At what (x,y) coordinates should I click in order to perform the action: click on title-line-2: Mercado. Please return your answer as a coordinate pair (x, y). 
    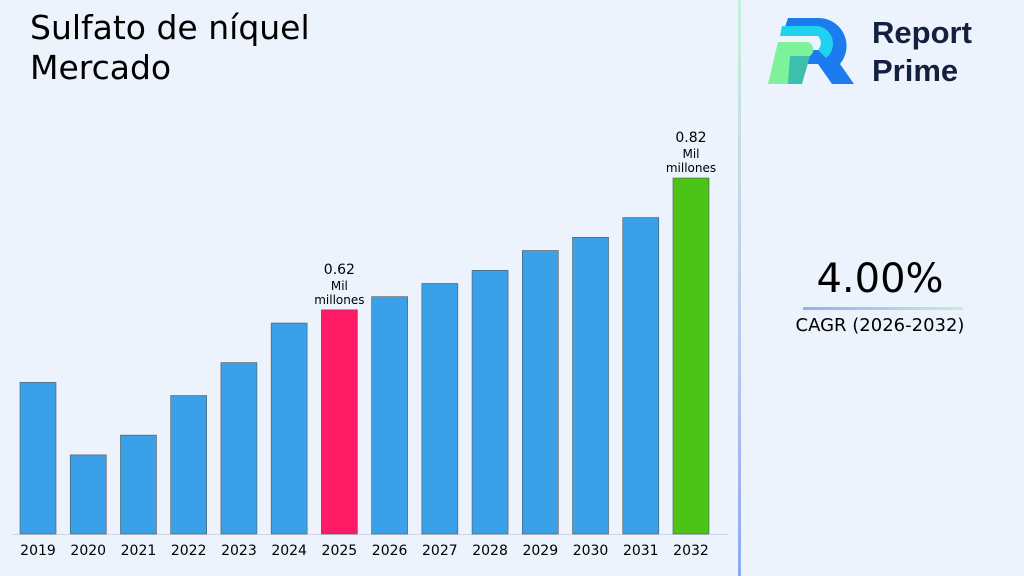
    Looking at the image, I should click on (101, 67).